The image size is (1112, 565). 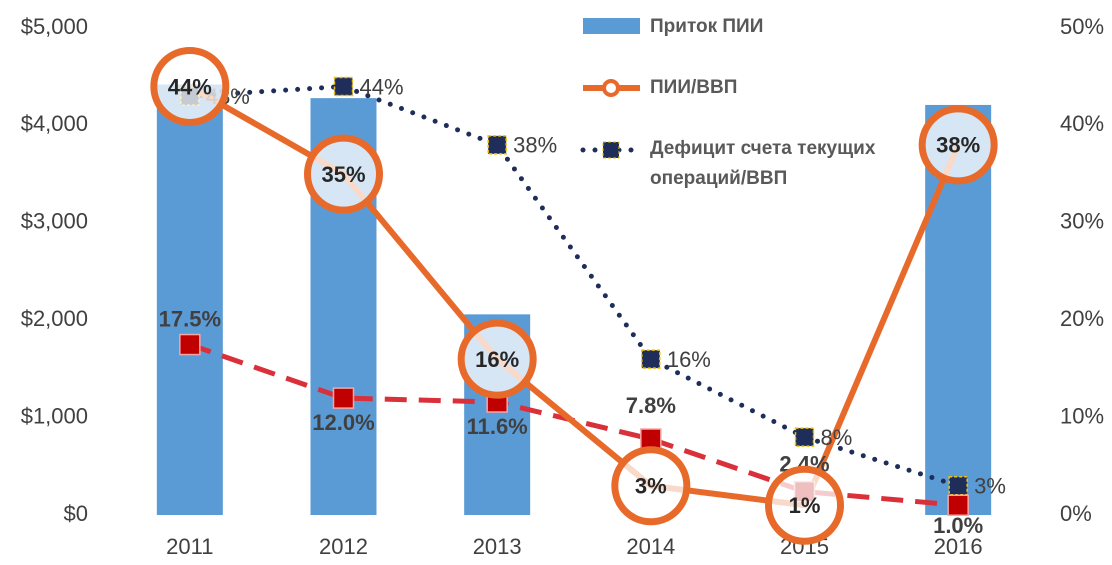 What do you see at coordinates (497, 426) in the screenshot?
I see `data-label: 11.6%` at bounding box center [497, 426].